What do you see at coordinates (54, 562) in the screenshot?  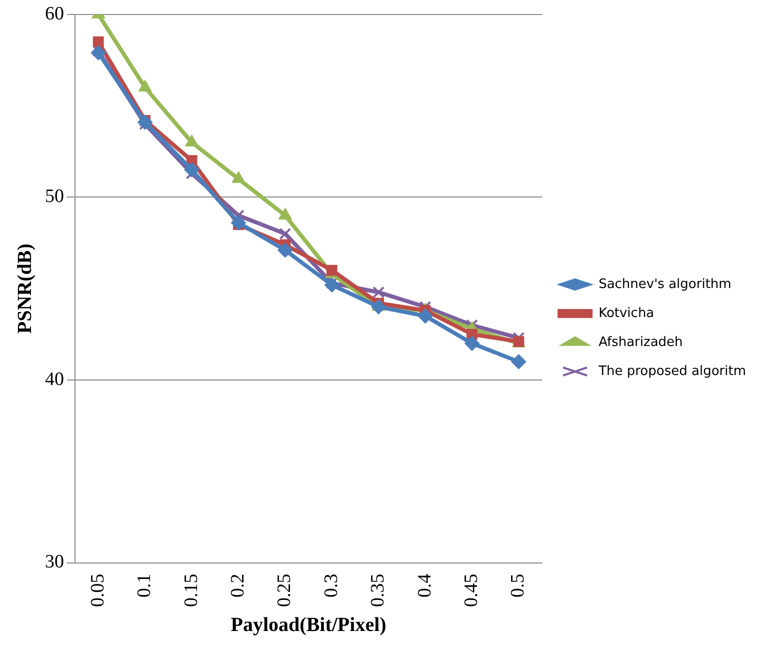 I see `y-tick-label: 30` at bounding box center [54, 562].